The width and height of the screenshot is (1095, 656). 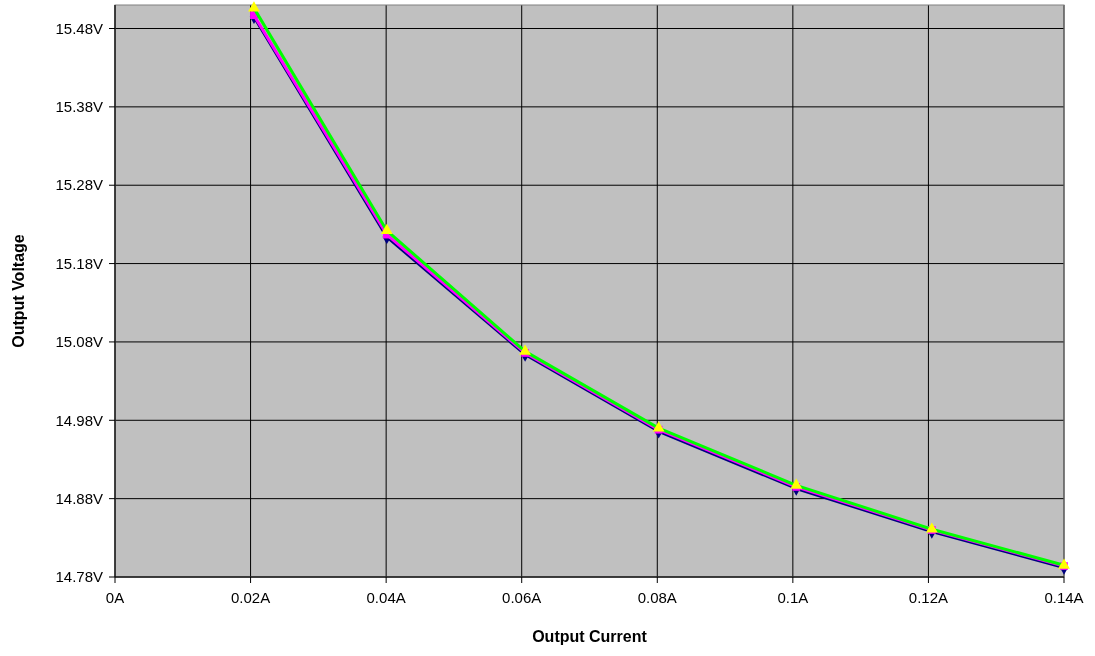 What do you see at coordinates (115, 597) in the screenshot?
I see `x-tick-label: 0A` at bounding box center [115, 597].